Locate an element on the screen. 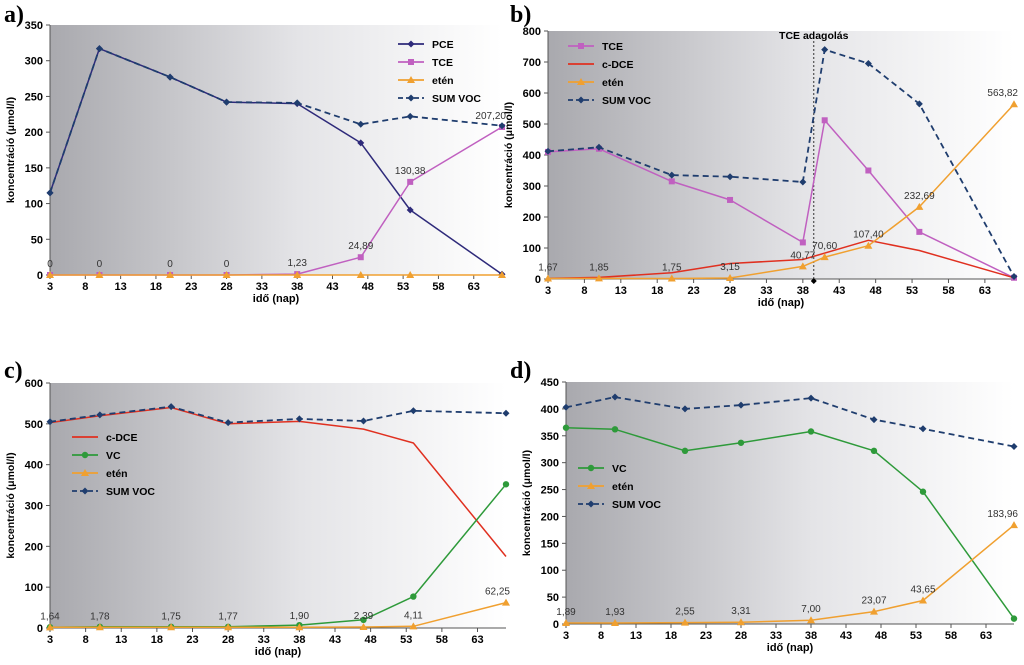 The image size is (1024, 665). x-tick-label: 48 is located at coordinates (876, 291).